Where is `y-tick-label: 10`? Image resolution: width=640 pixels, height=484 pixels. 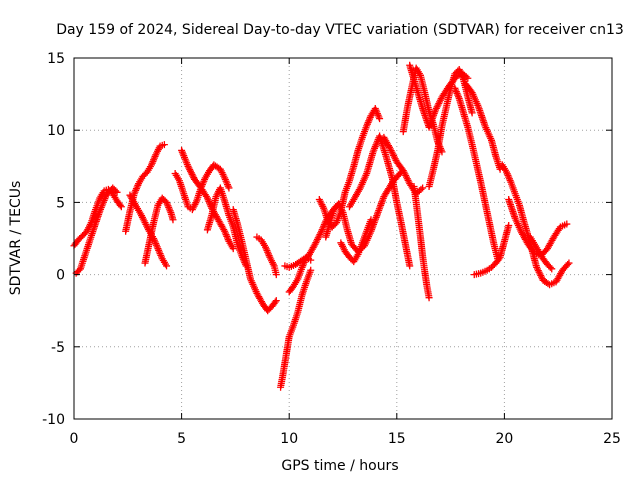 y-tick-label: 10 is located at coordinates (56, 131).